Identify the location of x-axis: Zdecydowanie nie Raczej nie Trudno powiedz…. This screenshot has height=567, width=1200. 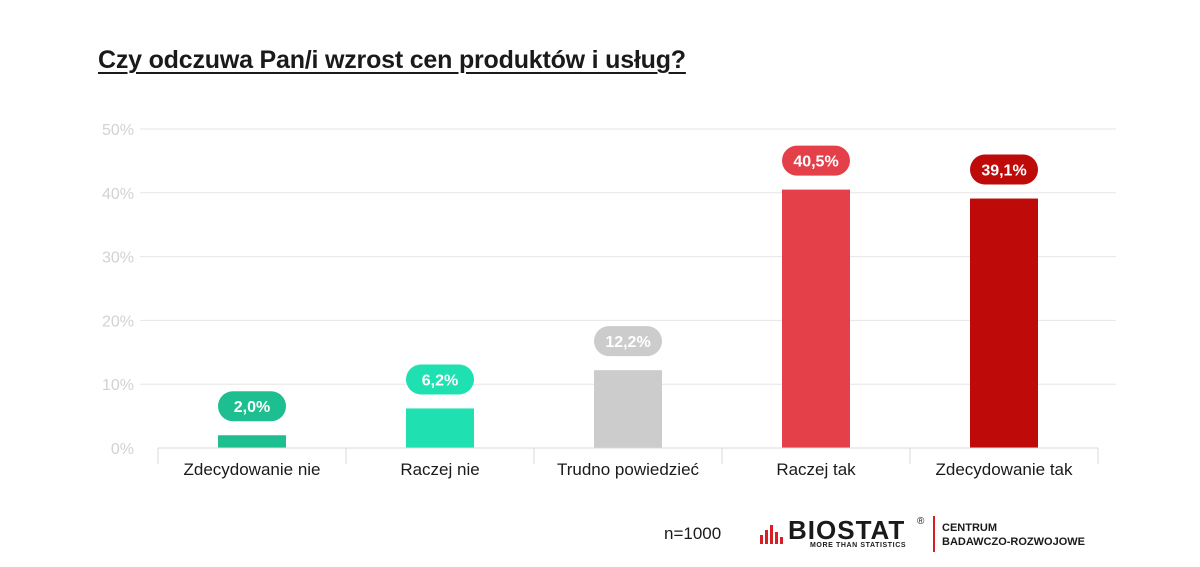
(628, 463).